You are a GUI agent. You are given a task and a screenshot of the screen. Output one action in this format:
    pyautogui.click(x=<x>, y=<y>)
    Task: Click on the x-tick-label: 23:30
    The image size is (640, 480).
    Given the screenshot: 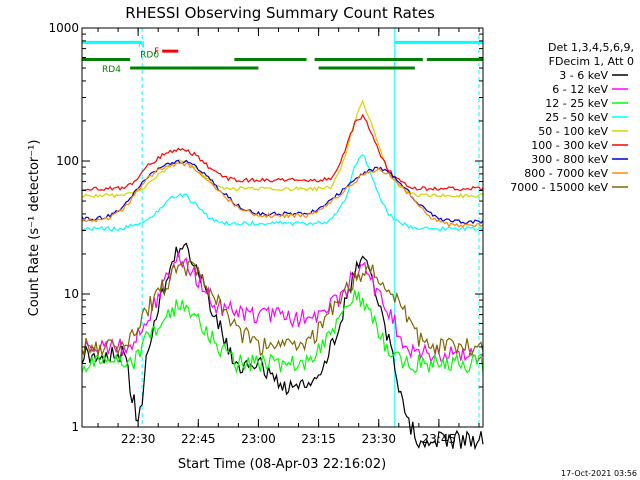 What is the action you would take?
    pyautogui.click(x=378, y=439)
    